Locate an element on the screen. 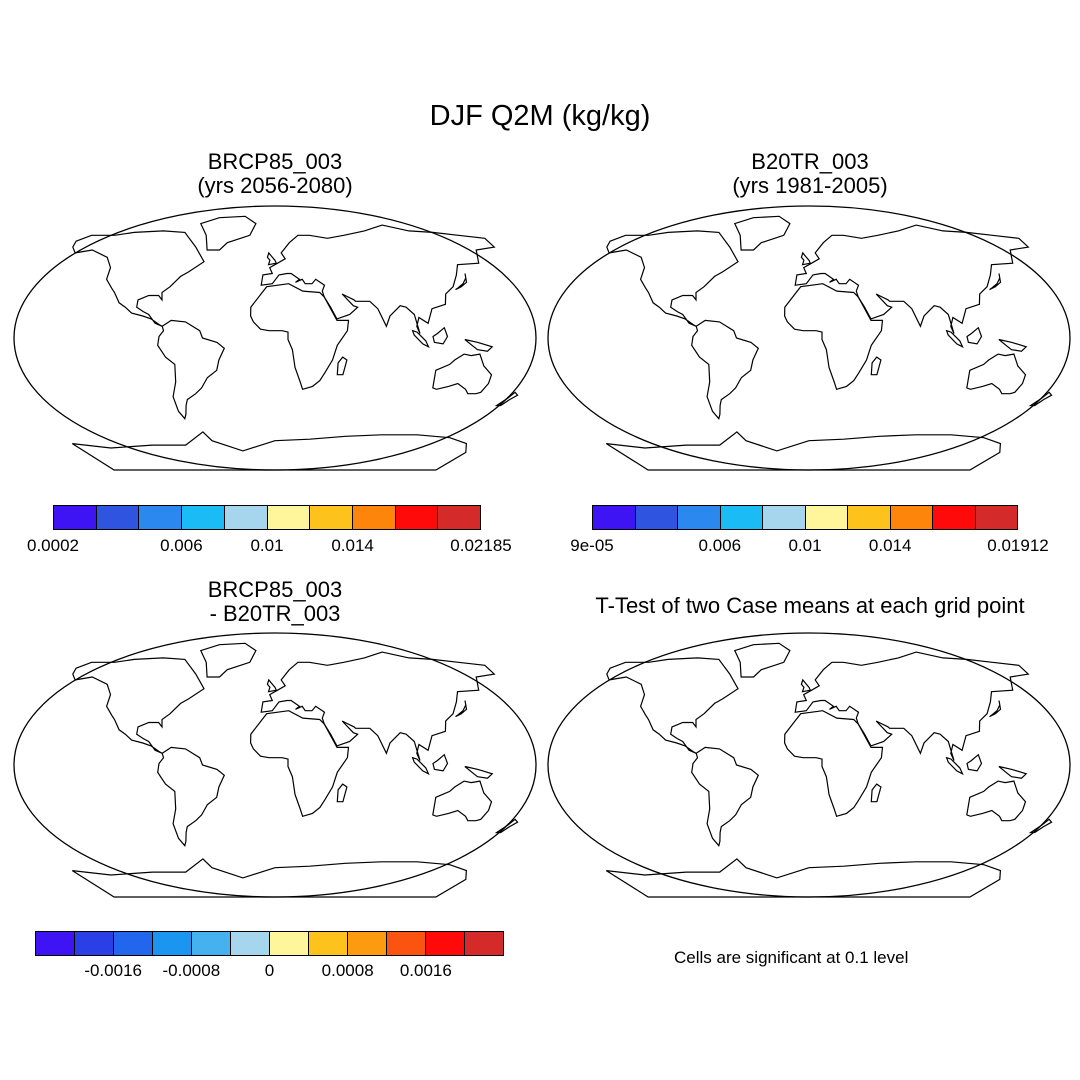  panel-title-difference-line2: - B20TR_003 is located at coordinates (275, 613).